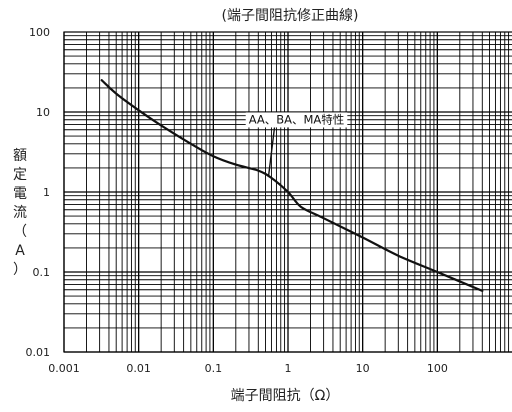  I want to click on x-tick-label: 0.01, so click(138, 368).